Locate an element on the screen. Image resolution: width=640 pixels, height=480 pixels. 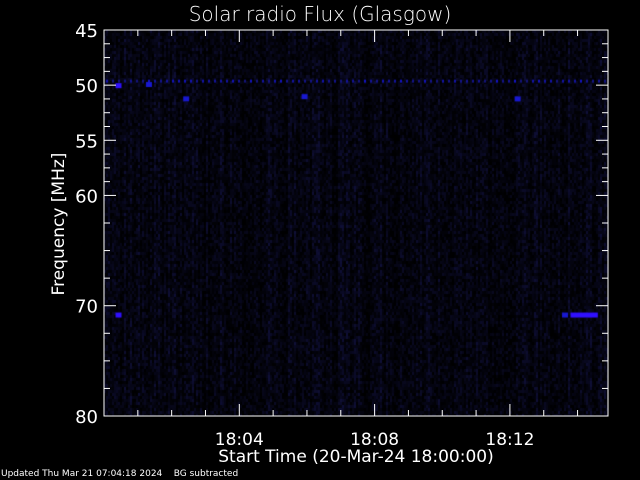
x-tick-label: 18:04 is located at coordinates (239, 440).